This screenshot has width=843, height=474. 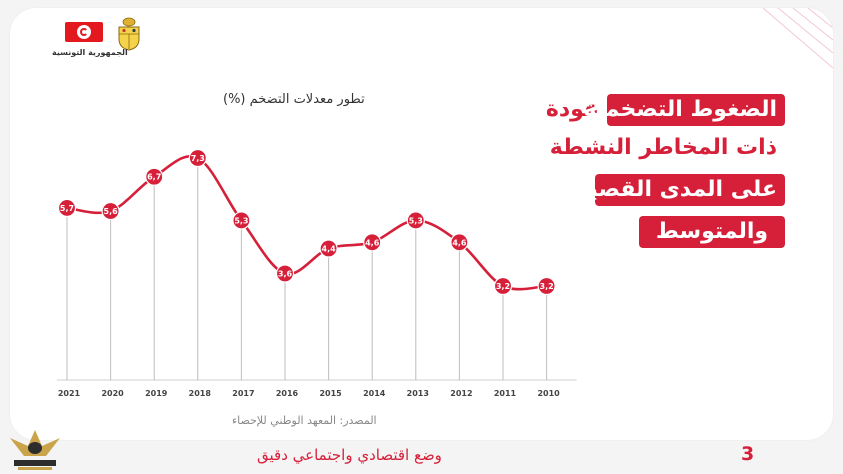 What do you see at coordinates (200, 393) in the screenshot?
I see `x-tick-label: 2018` at bounding box center [200, 393].